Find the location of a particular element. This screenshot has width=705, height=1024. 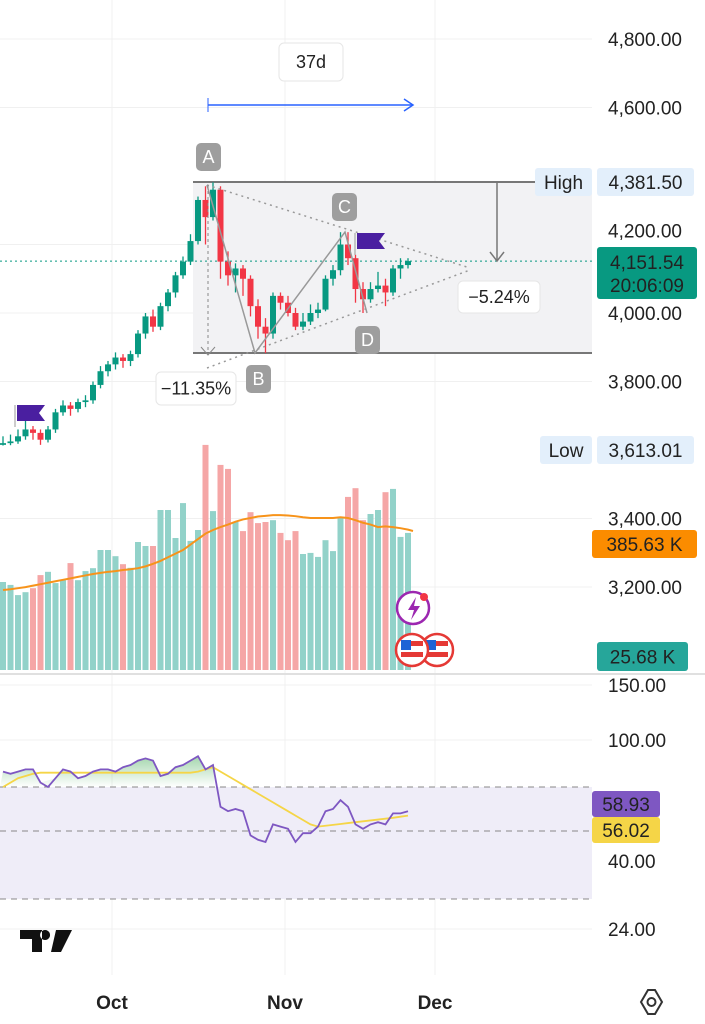

bar-countdown: 20:06:09 is located at coordinates (647, 286).